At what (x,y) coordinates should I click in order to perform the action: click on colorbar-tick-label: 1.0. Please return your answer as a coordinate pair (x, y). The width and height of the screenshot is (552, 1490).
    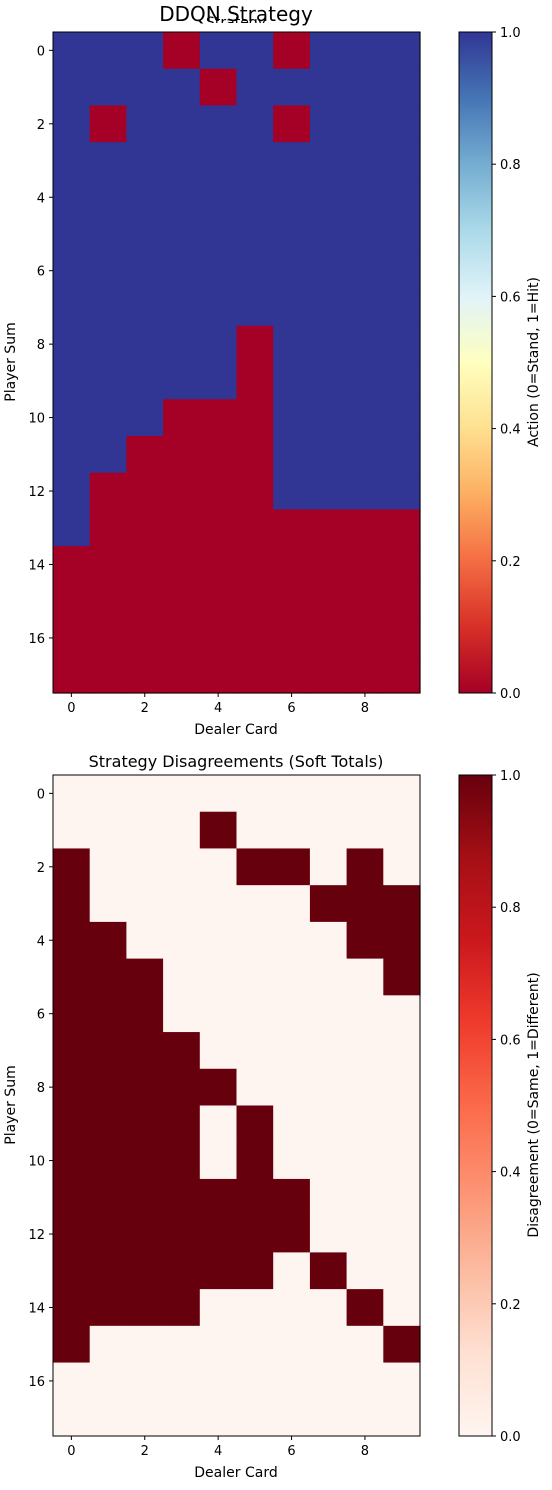
    Looking at the image, I should click on (510, 33).